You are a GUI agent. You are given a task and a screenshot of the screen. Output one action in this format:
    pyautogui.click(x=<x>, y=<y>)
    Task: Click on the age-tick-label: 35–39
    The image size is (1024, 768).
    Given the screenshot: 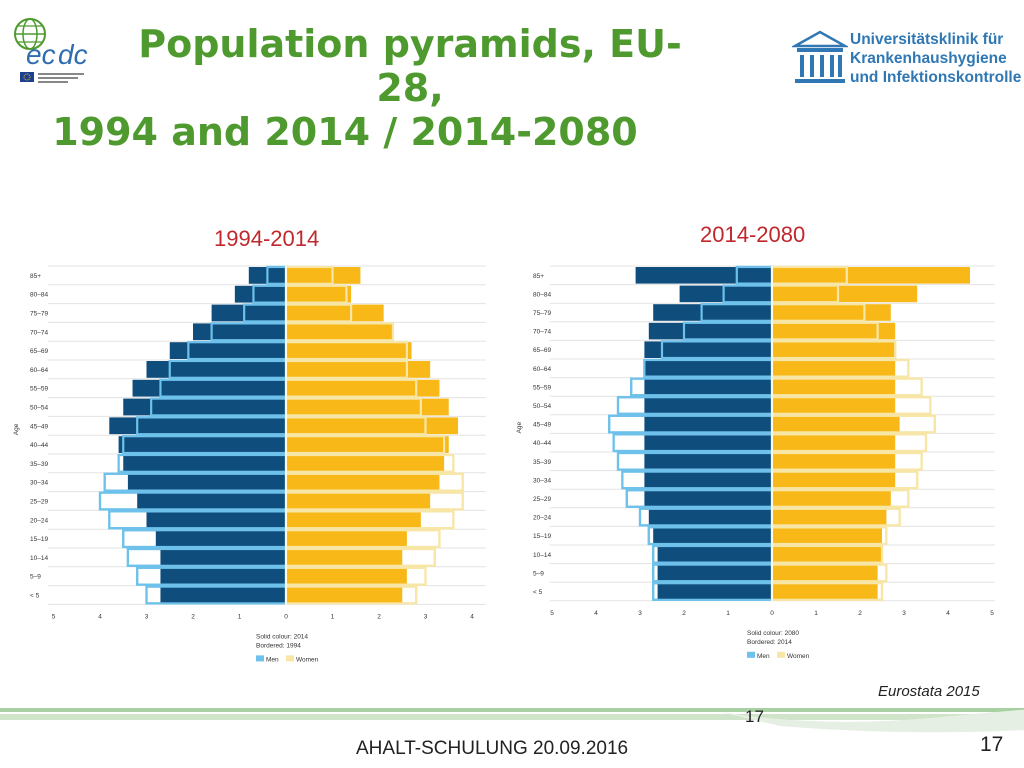 What is the action you would take?
    pyautogui.click(x=542, y=462)
    